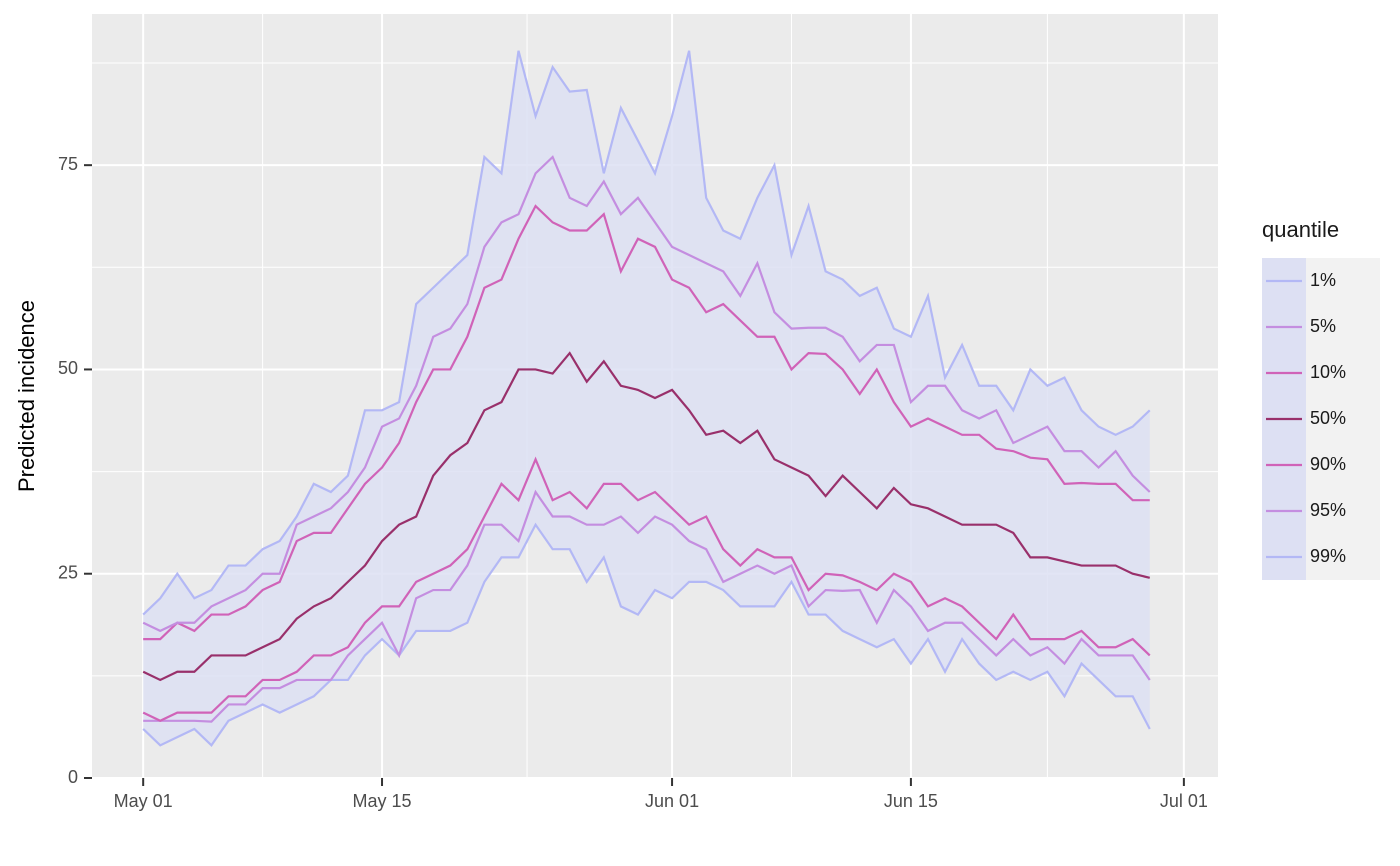 This screenshot has width=1400, height=866. What do you see at coordinates (73, 777) in the screenshot?
I see `y-tick-label: 0` at bounding box center [73, 777].